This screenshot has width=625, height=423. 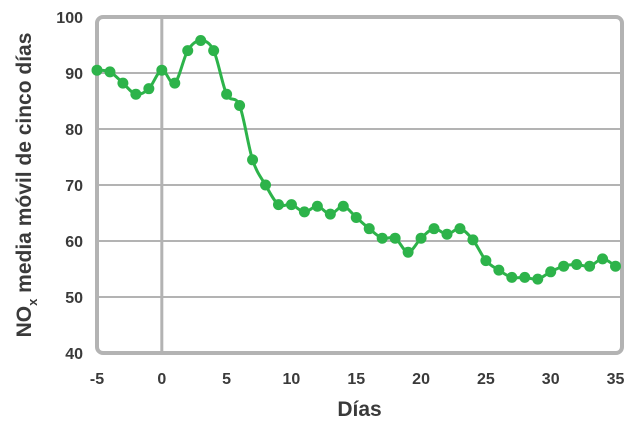 What do you see at coordinates (74, 74) in the screenshot?
I see `y-tick-label: 90` at bounding box center [74, 74].